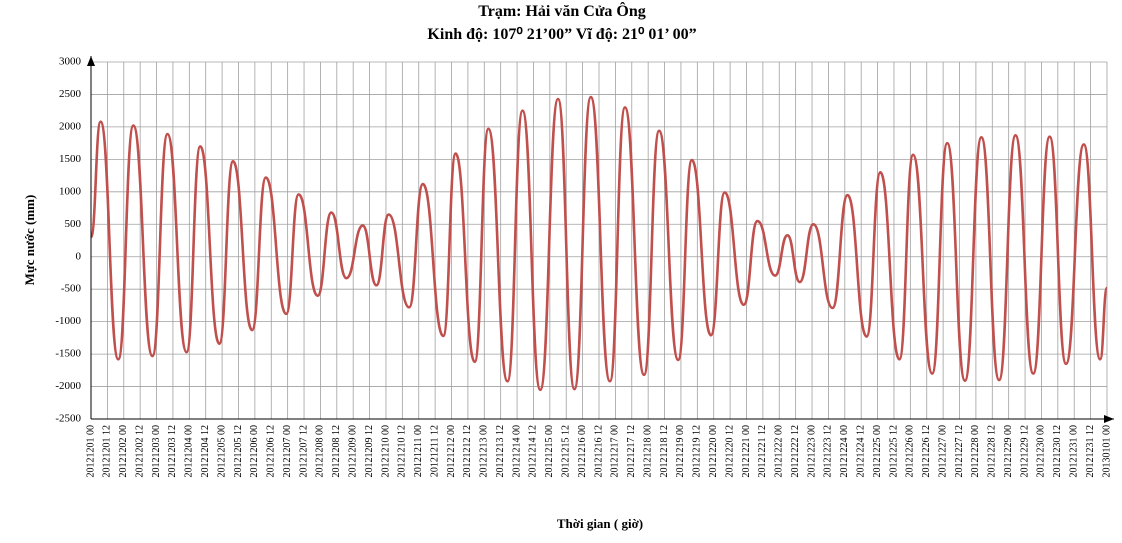 Image resolution: width=1122 pixels, height=543 pixels. Describe the element at coordinates (615, 451) in the screenshot. I see `x-tick-label: 20121217 00` at that location.